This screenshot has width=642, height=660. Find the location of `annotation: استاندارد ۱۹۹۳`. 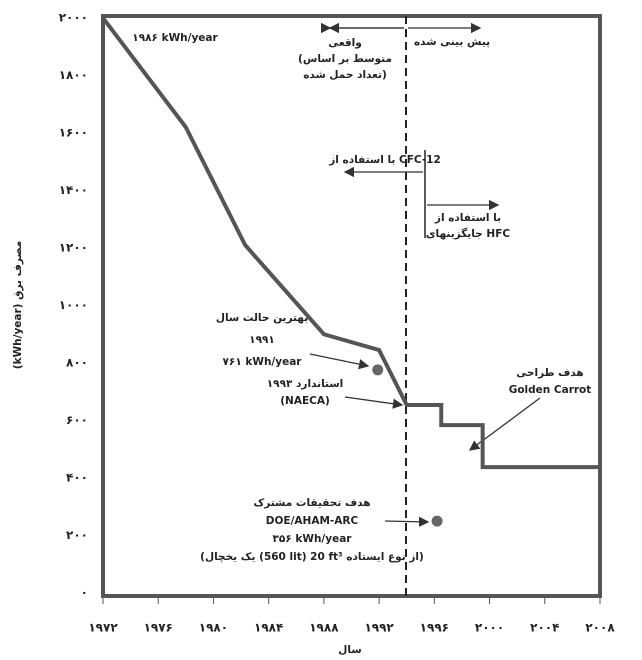

annotation: استاندارد ۱۹۹۳ is located at coordinates (305, 384).